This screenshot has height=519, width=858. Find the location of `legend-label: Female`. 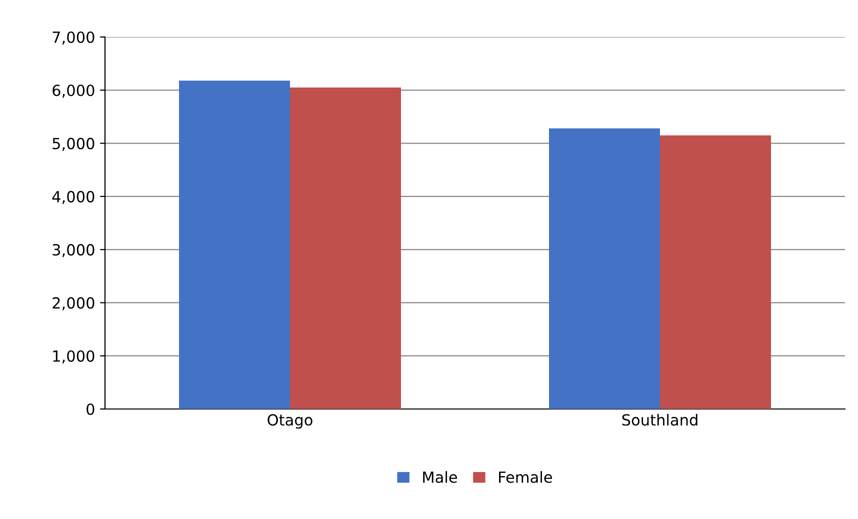

legend-label: Female is located at coordinates (525, 477).